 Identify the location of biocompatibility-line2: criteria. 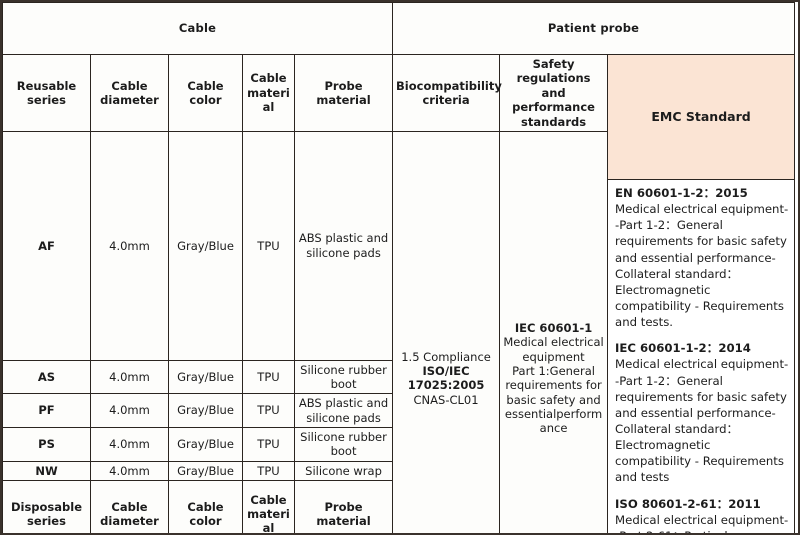
(446, 99).